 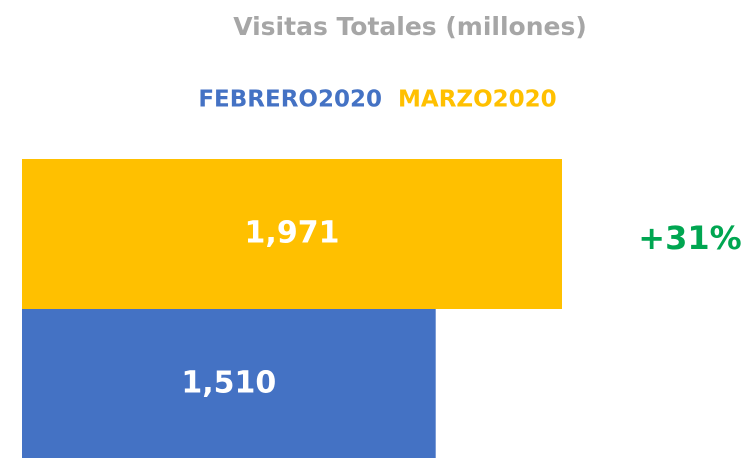 What do you see at coordinates (689, 238) in the screenshot?
I see `annotation: +31%` at bounding box center [689, 238].